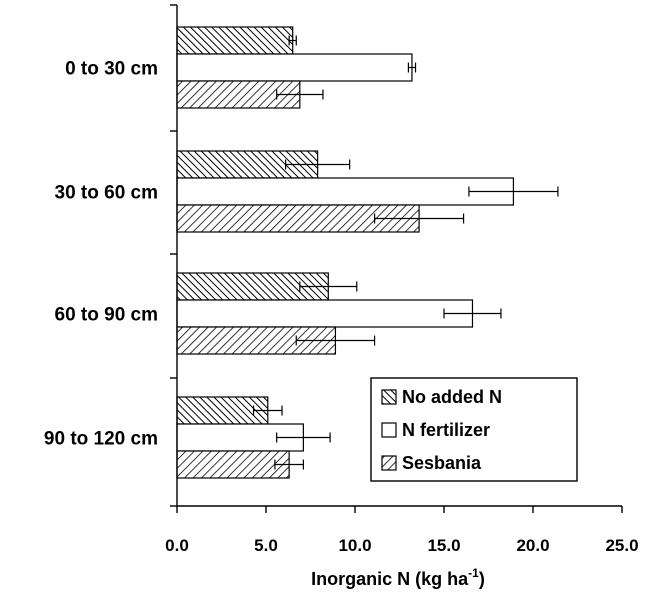 The width and height of the screenshot is (650, 598). What do you see at coordinates (354, 545) in the screenshot?
I see `x-tick-label-2: 10.0` at bounding box center [354, 545].